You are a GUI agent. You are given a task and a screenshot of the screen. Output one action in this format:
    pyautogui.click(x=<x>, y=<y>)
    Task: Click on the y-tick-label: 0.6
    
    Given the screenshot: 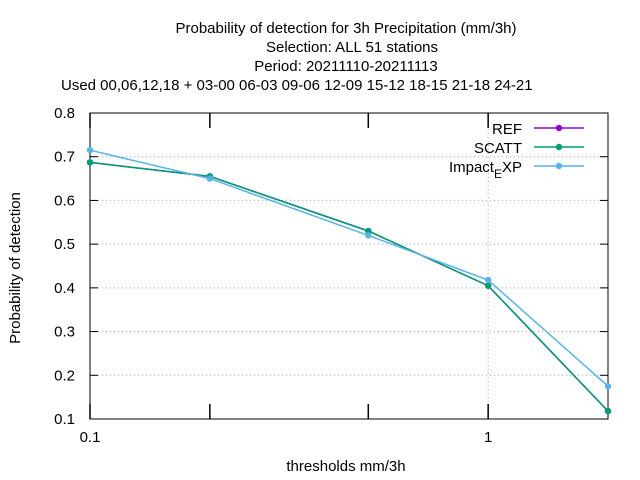 What is the action you would take?
    pyautogui.click(x=64, y=200)
    